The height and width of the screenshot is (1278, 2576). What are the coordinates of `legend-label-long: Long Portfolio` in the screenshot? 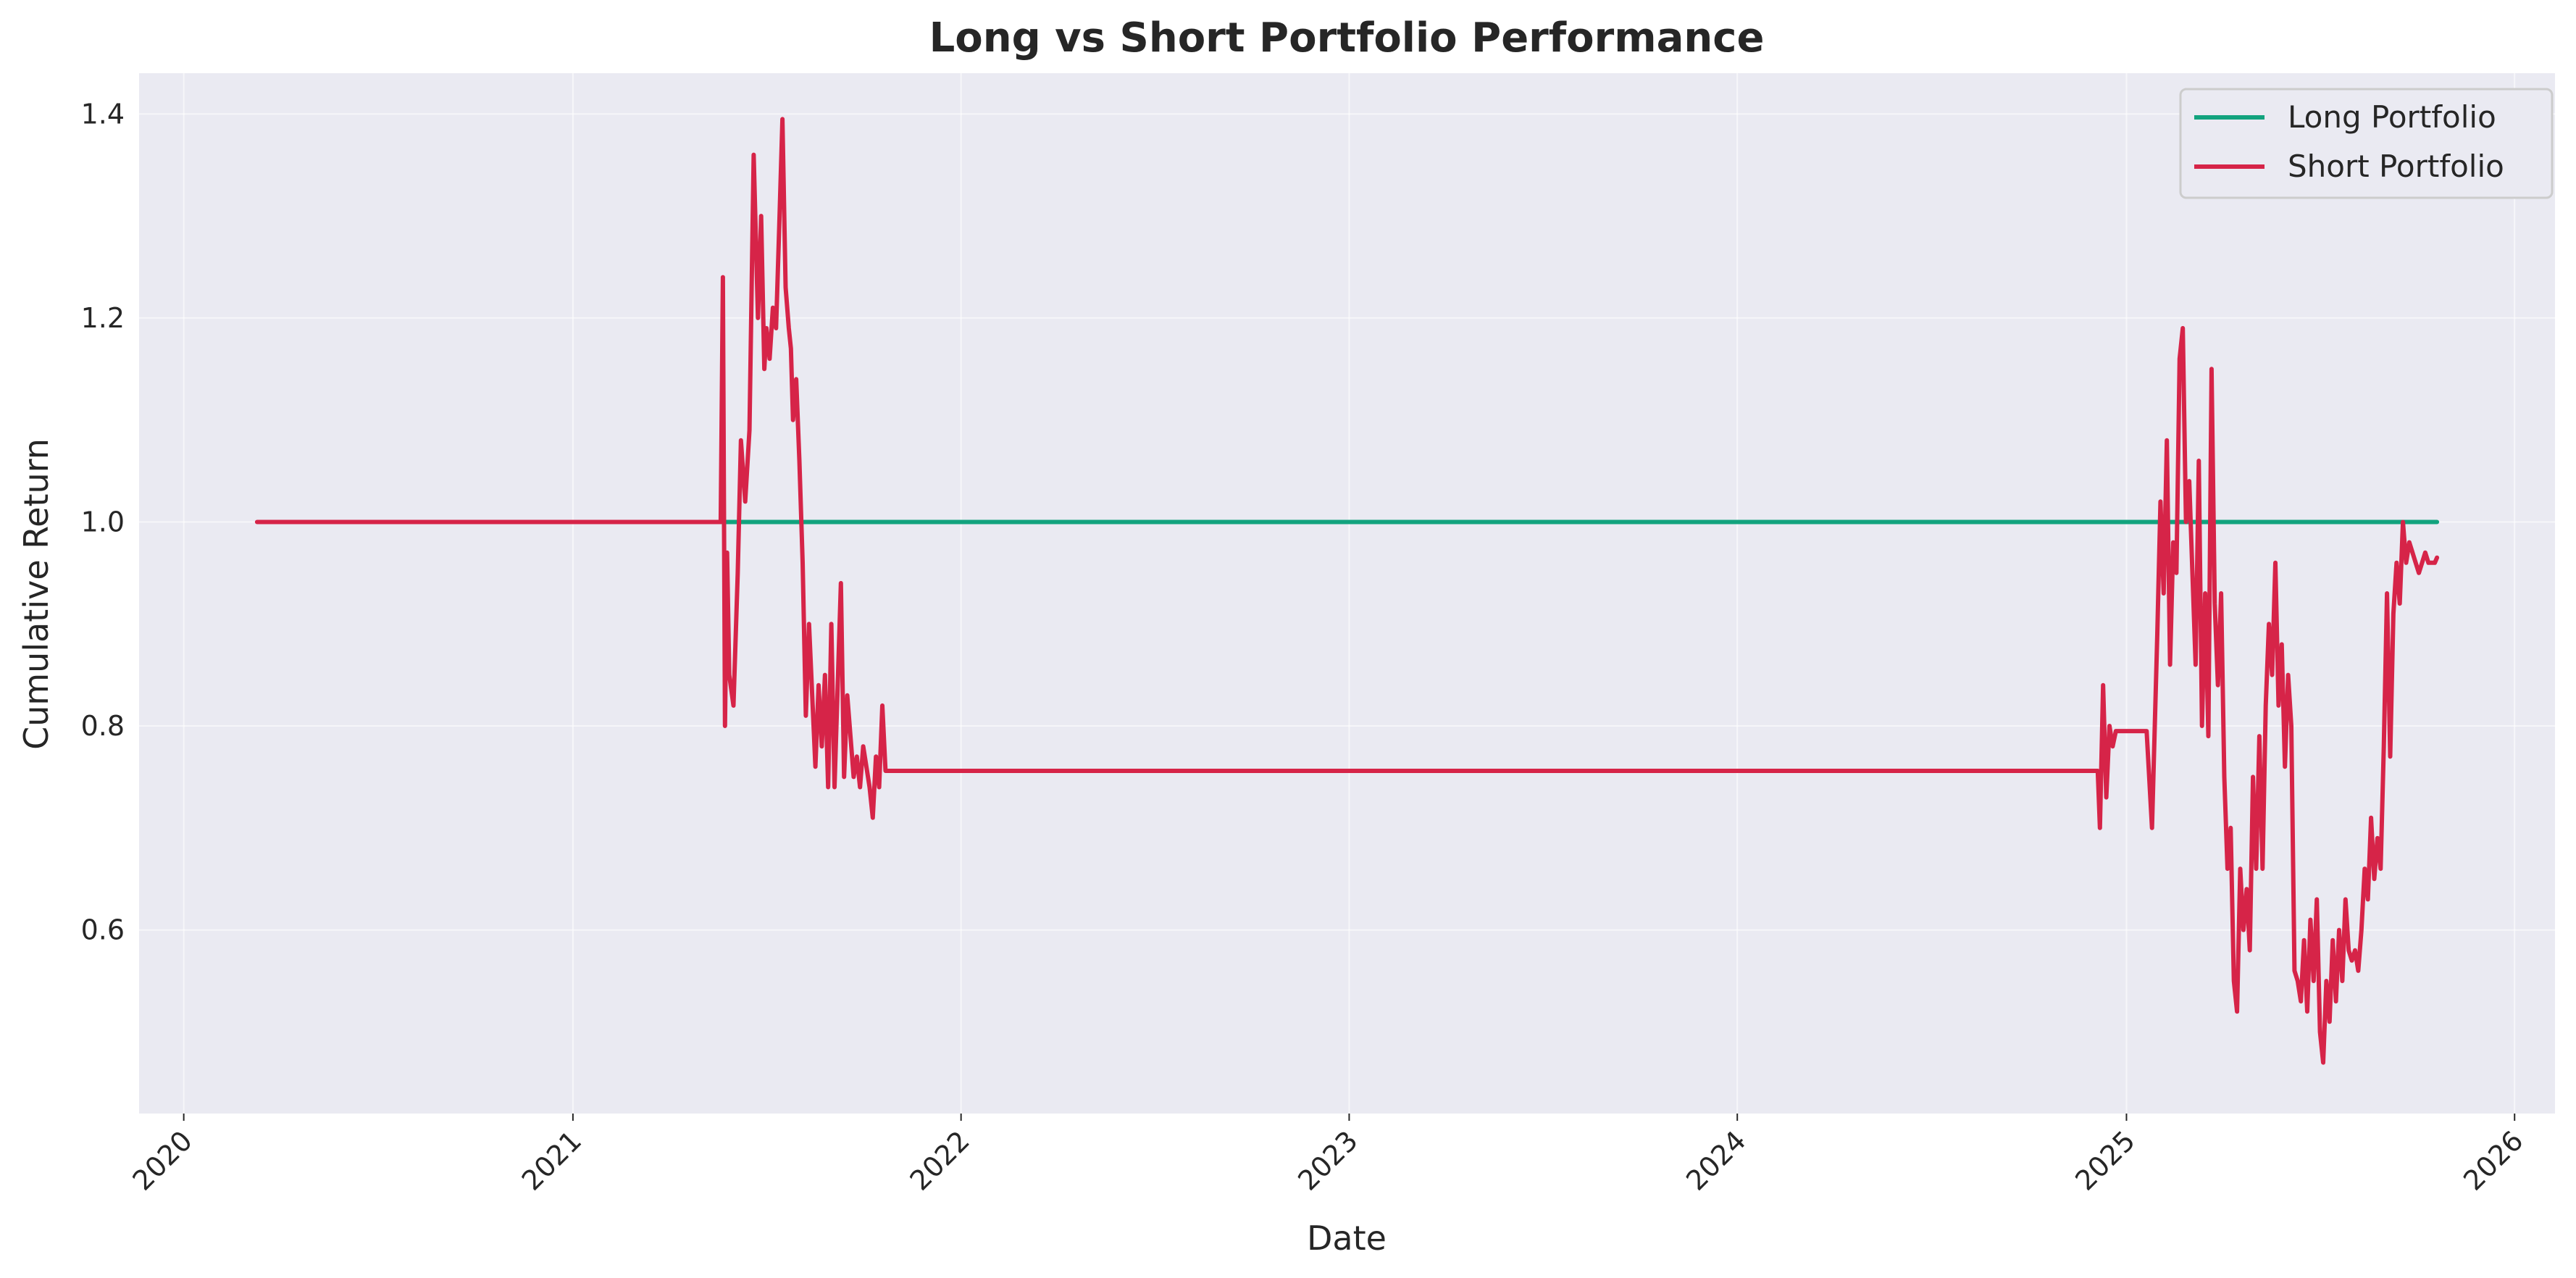 It's located at (2392, 117).